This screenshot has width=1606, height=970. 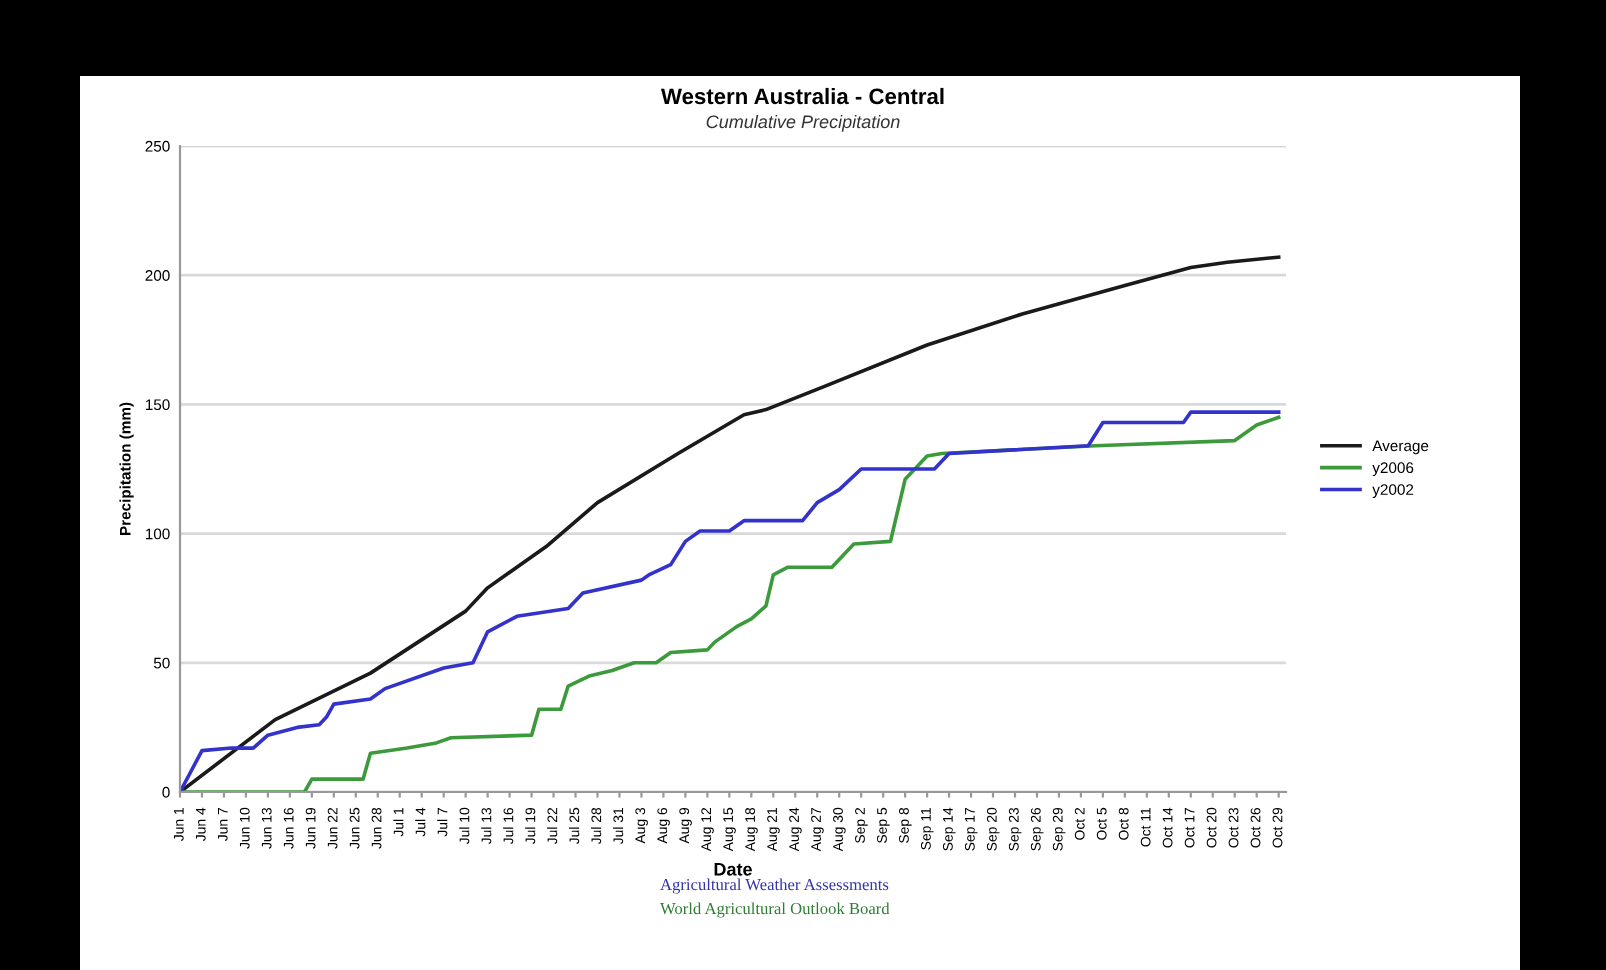 I want to click on text: World Agricultural Outlook Board, so click(x=775, y=910).